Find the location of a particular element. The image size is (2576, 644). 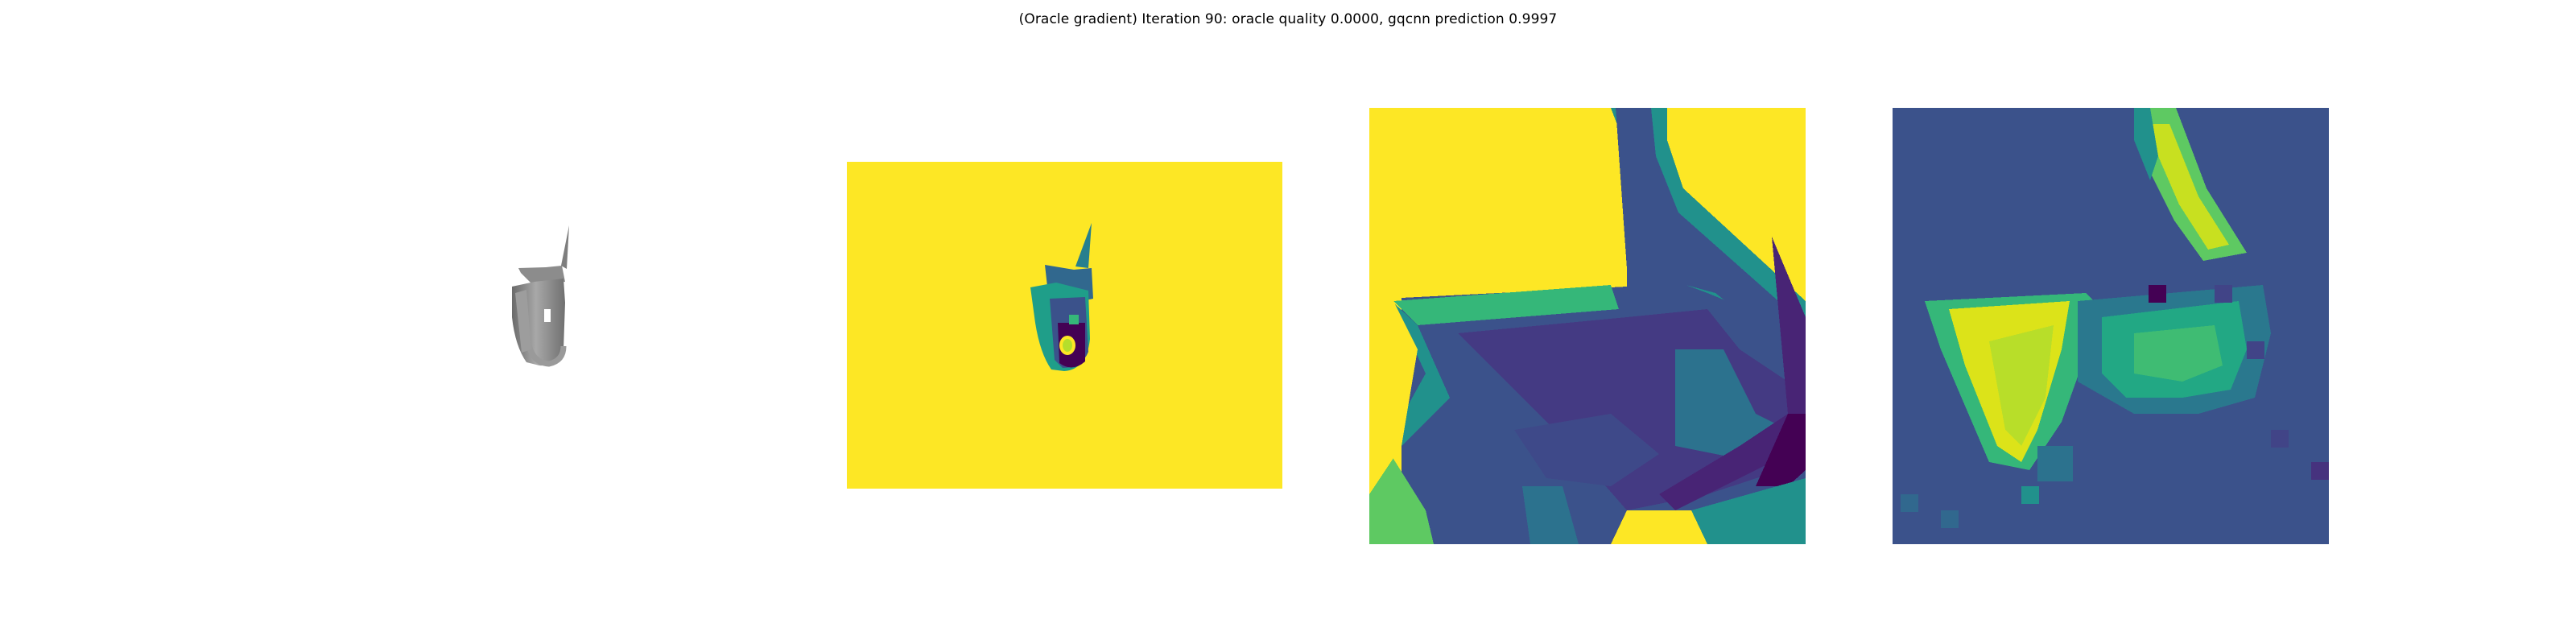

object-render-icon is located at coordinates (540, 296).